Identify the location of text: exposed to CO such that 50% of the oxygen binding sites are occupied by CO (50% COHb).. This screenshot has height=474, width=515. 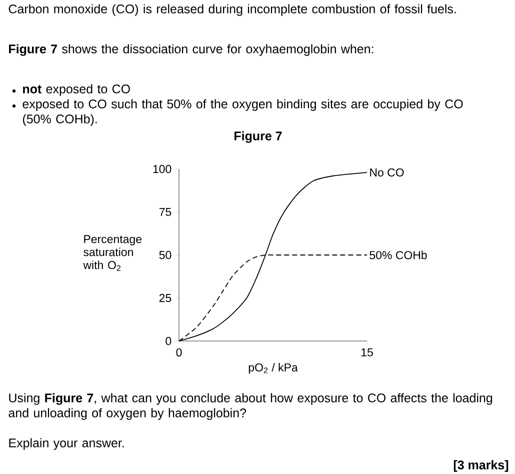
(242, 112).